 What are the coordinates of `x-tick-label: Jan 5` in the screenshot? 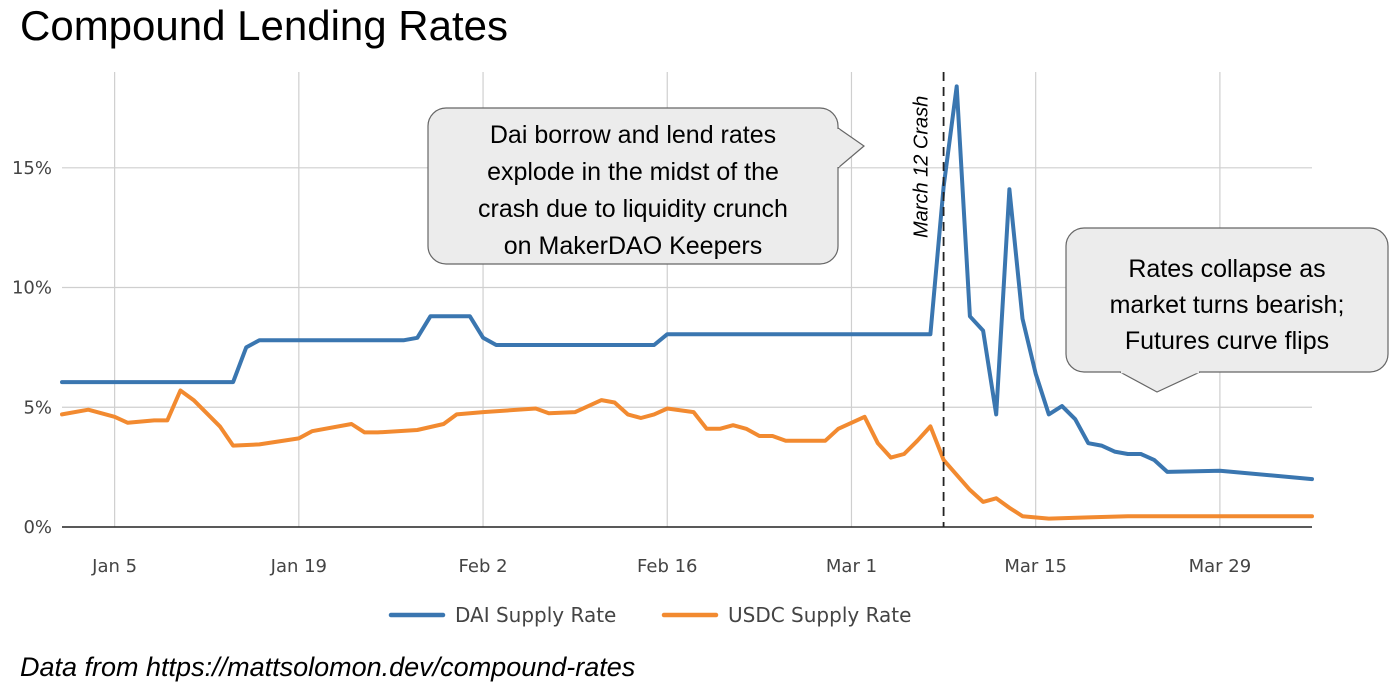 It's located at (114, 566).